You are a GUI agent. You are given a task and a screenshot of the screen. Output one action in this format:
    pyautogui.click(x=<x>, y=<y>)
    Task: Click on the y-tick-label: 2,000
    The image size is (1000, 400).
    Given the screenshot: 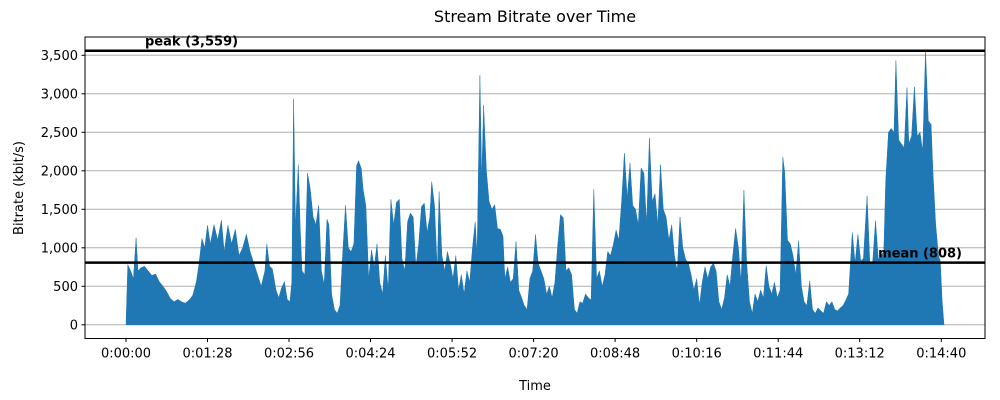 What is the action you would take?
    pyautogui.click(x=59, y=171)
    